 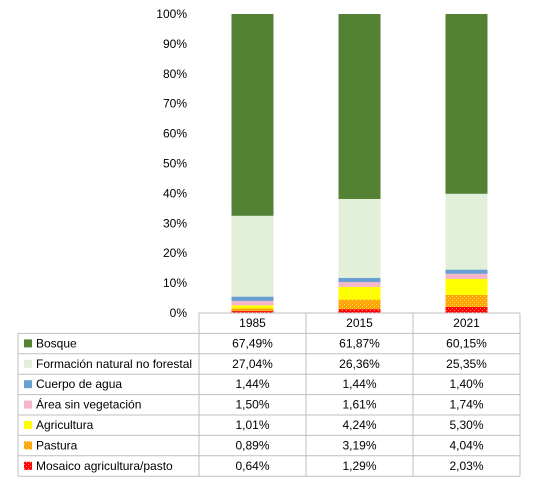 What do you see at coordinates (175, 164) in the screenshot?
I see `y-tick-label: 50%` at bounding box center [175, 164].